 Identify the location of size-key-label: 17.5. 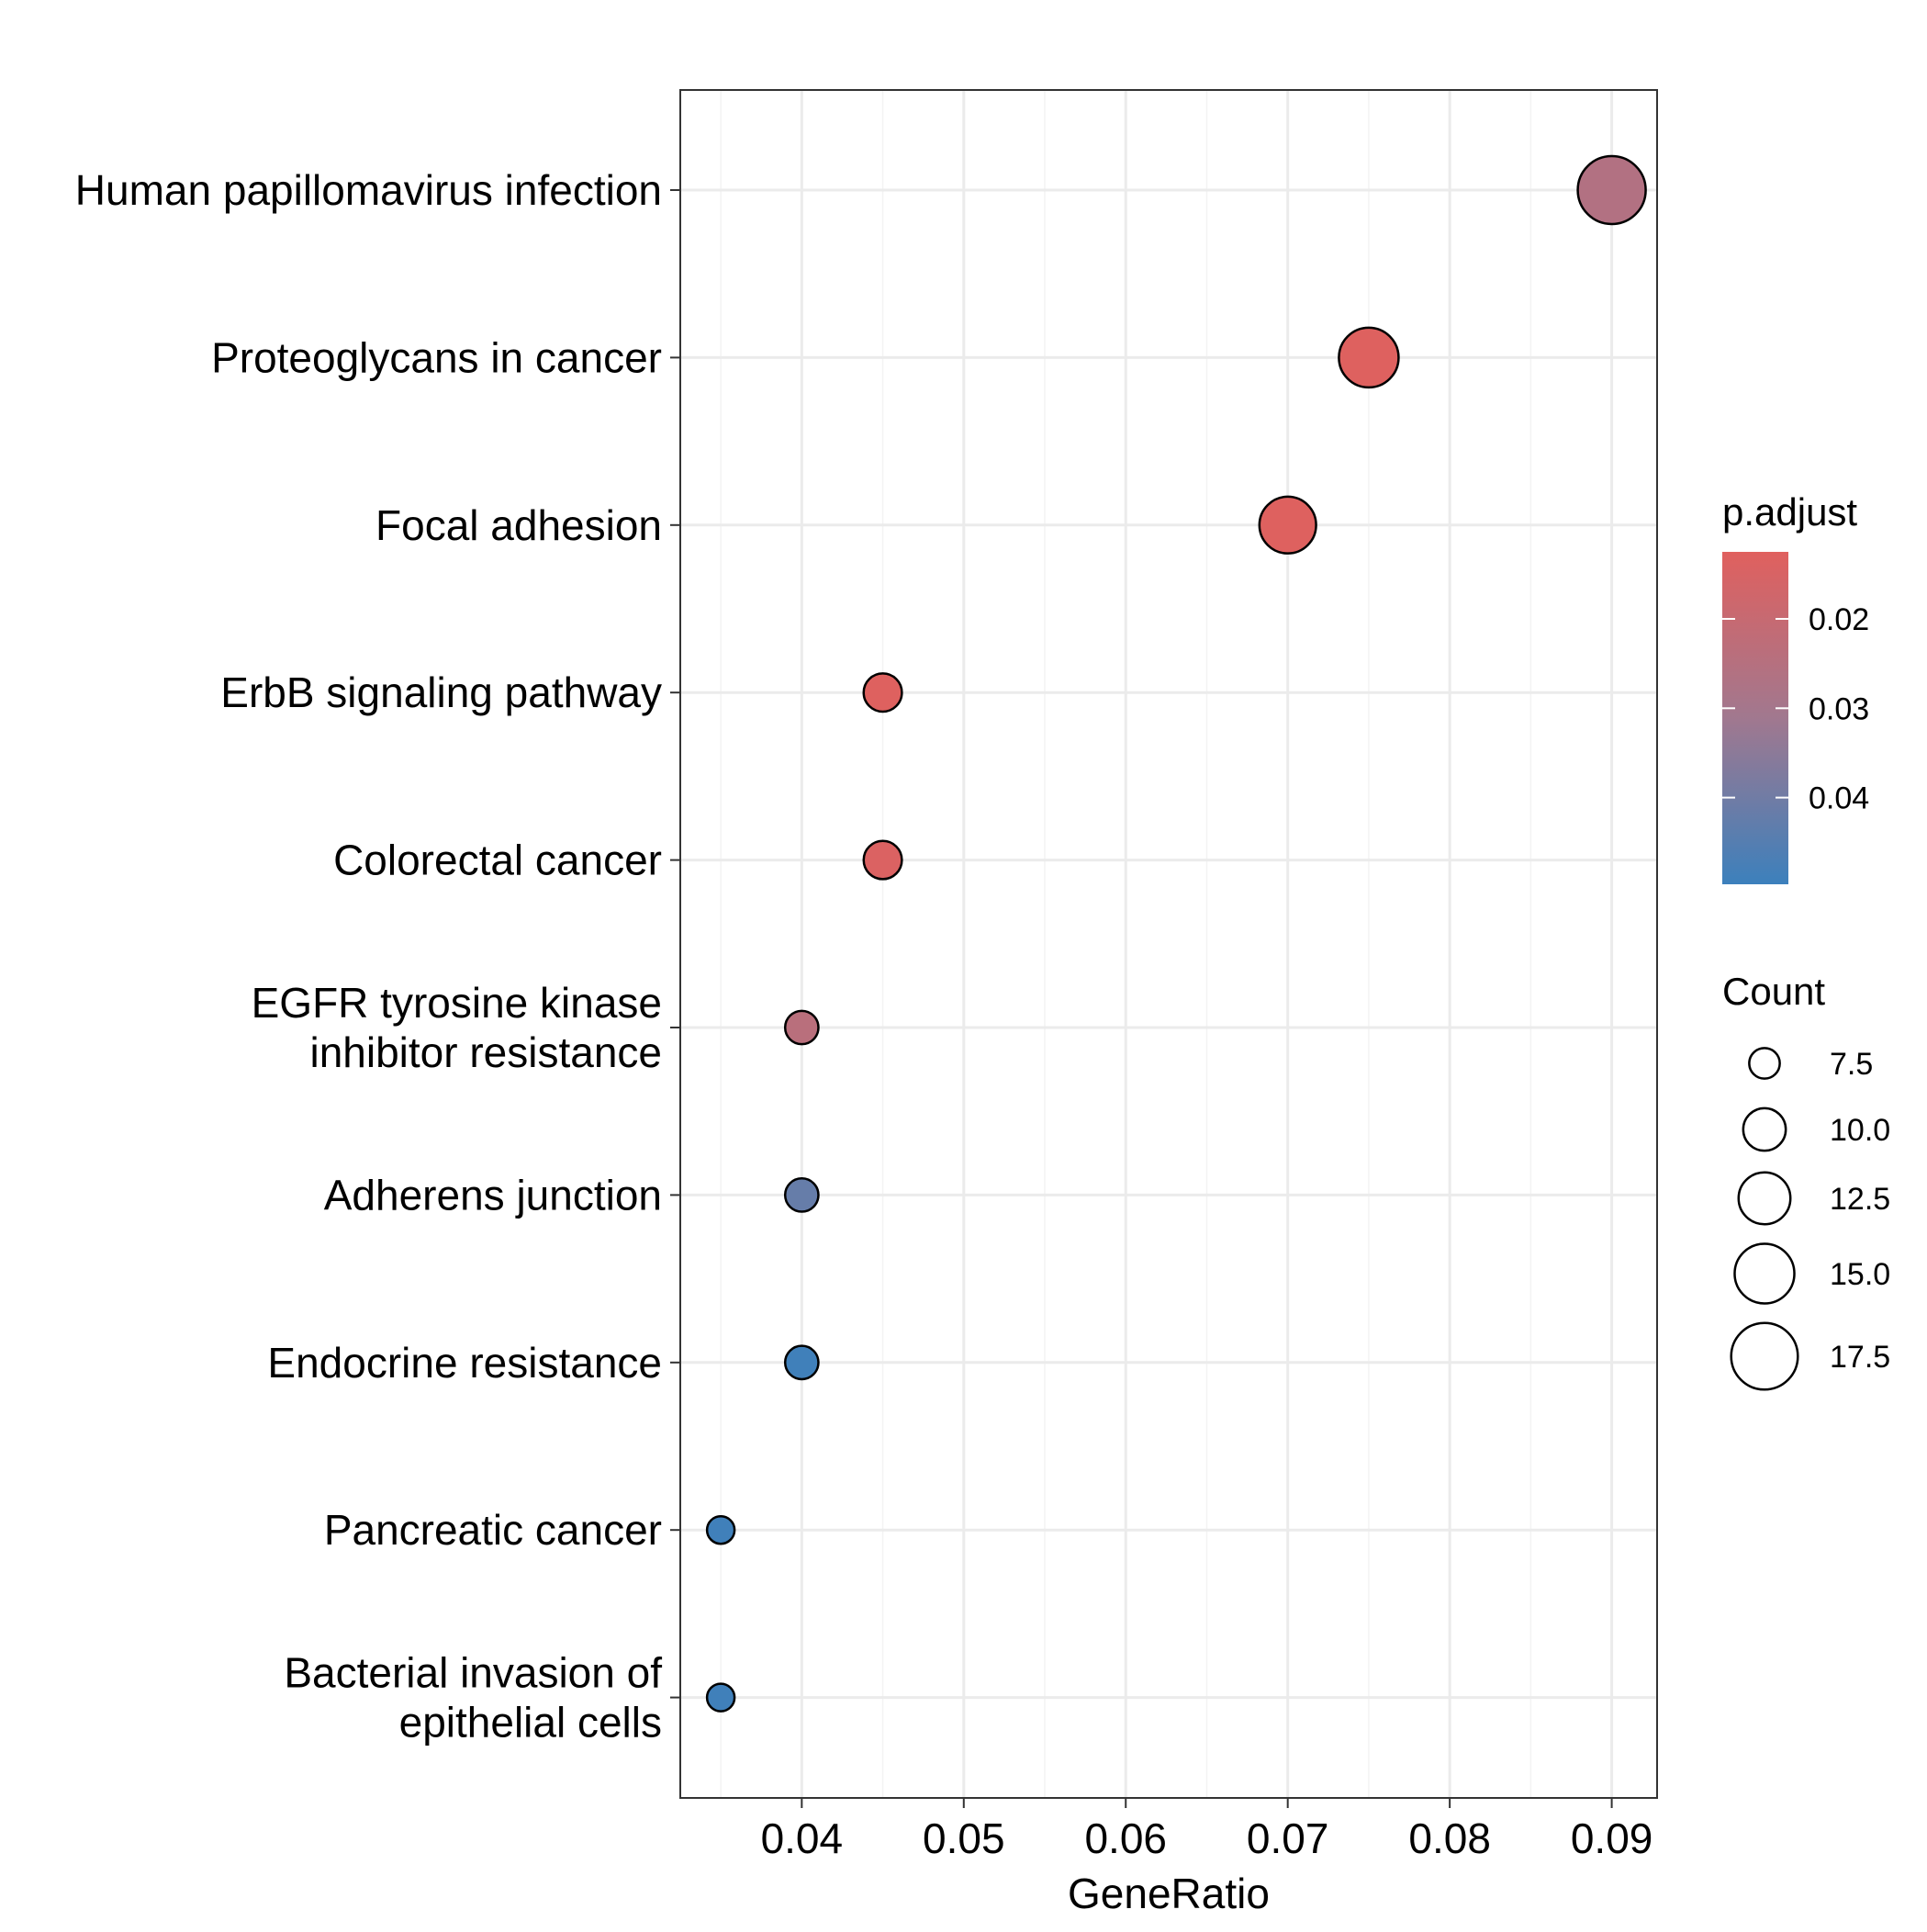
(1860, 1357).